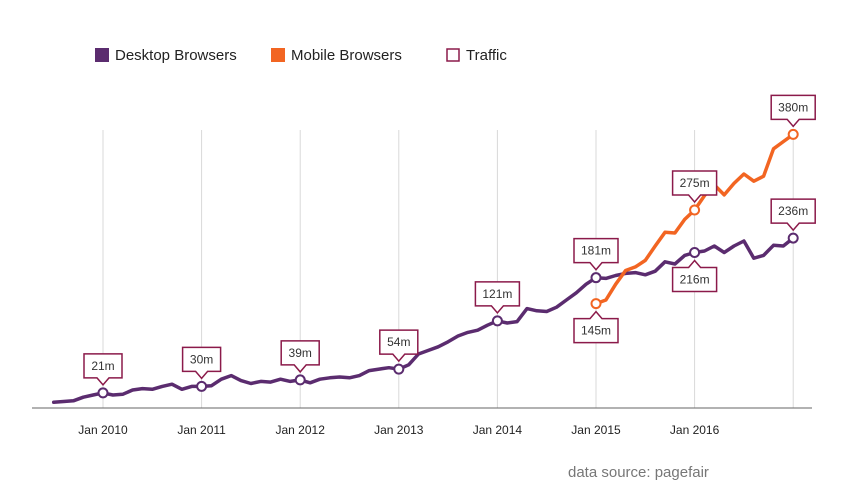  I want to click on callout-label: 21m, so click(102, 366).